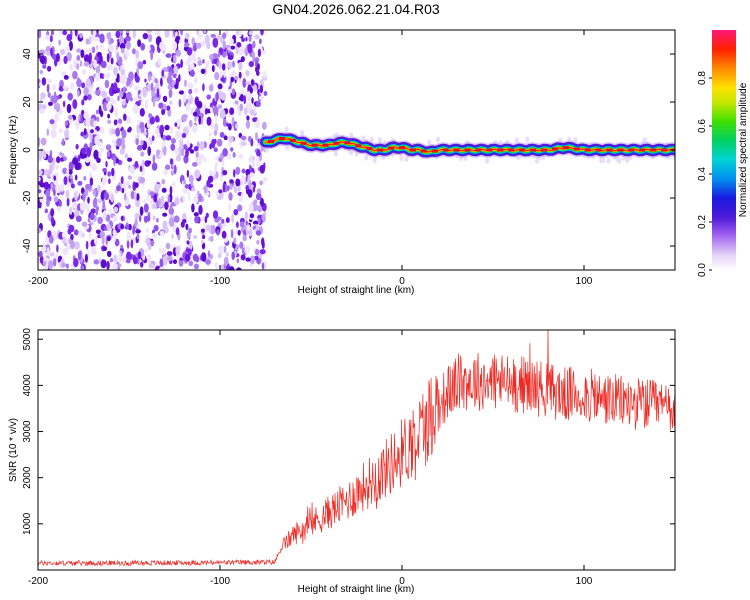 This screenshot has height=600, width=750. What do you see at coordinates (38, 581) in the screenshot?
I see `x-tick-label: -200` at bounding box center [38, 581].